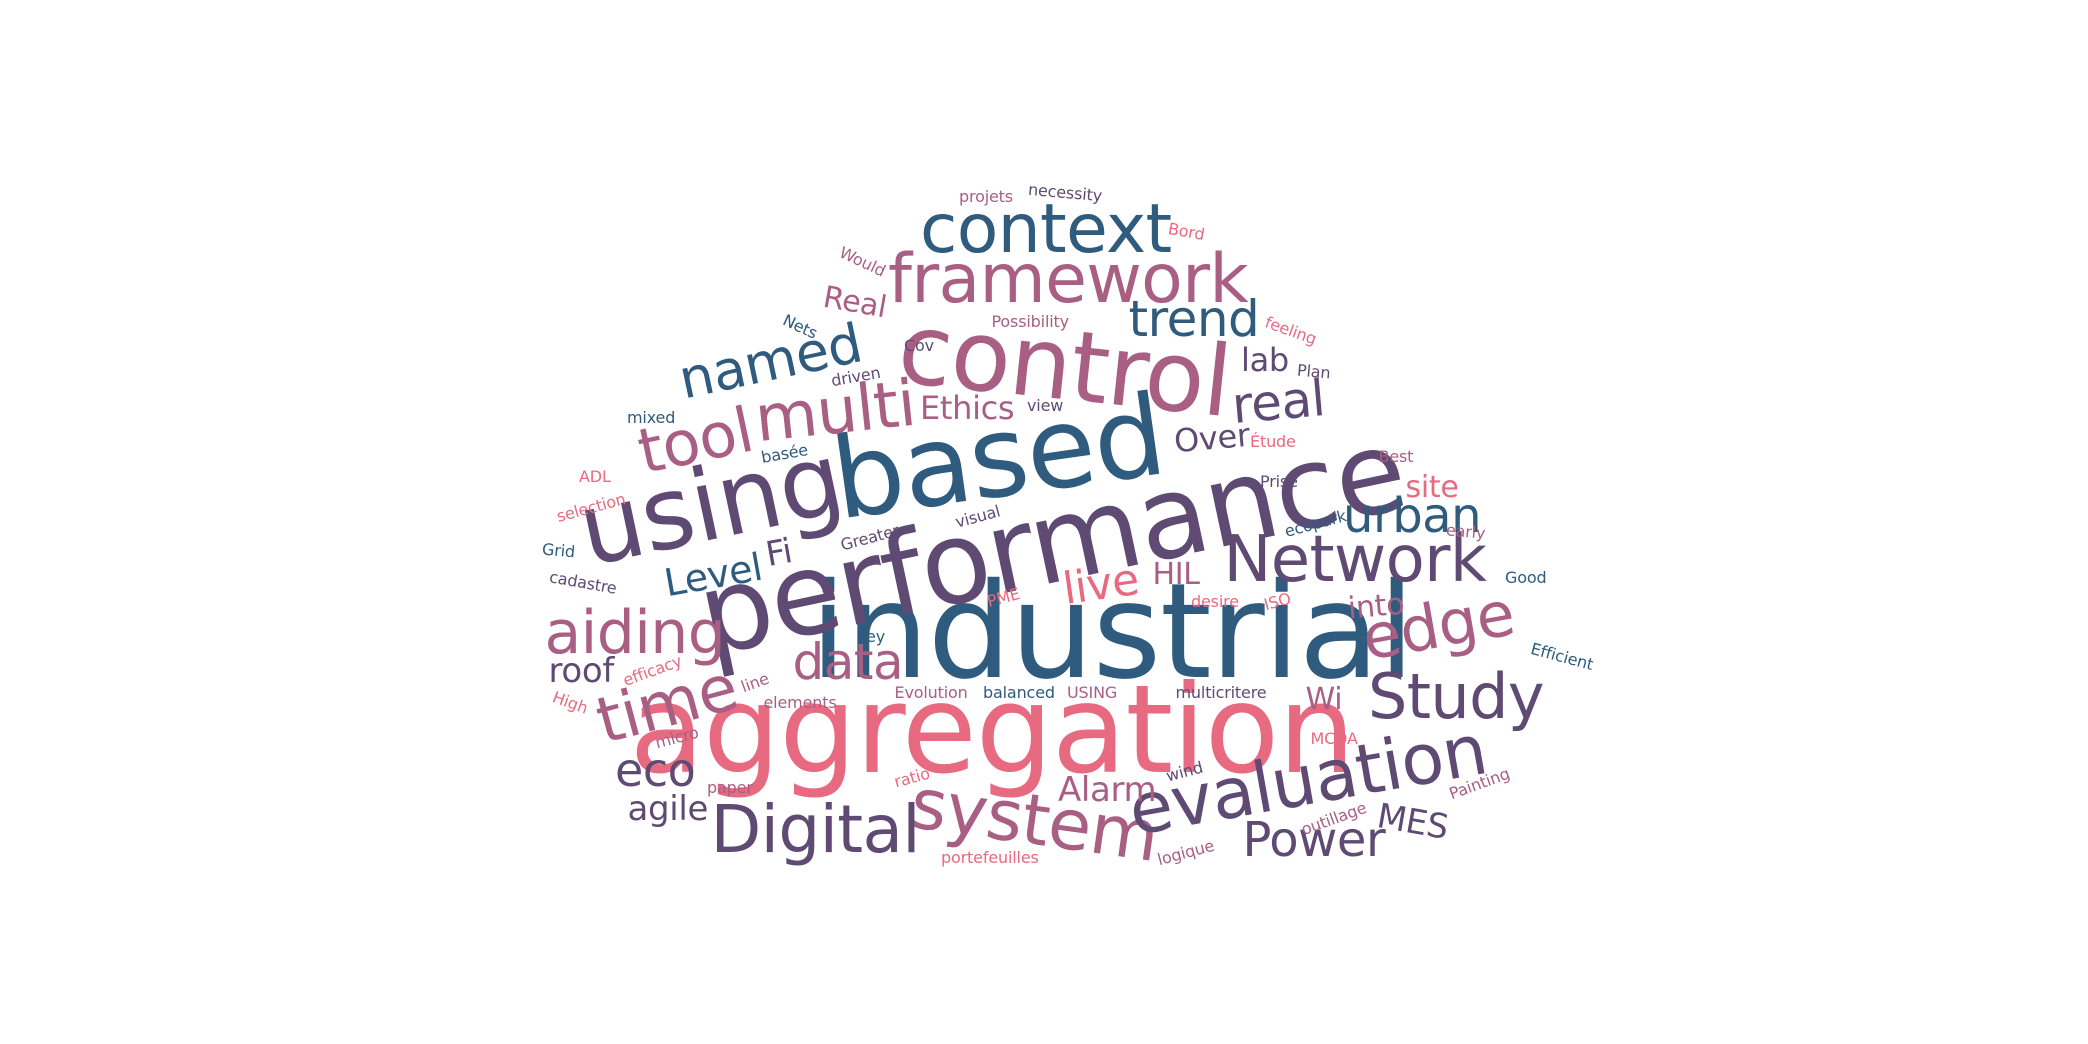  I want to click on word-urban: urban, so click(1412, 516).